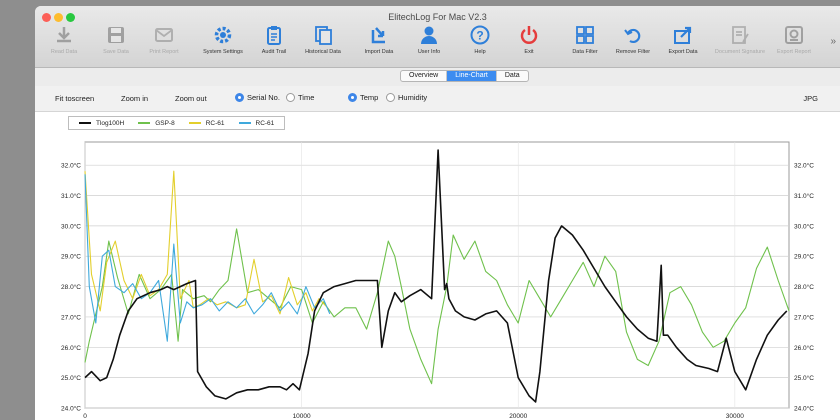  I want to click on toolbar-button-label: Help, so click(480, 52).